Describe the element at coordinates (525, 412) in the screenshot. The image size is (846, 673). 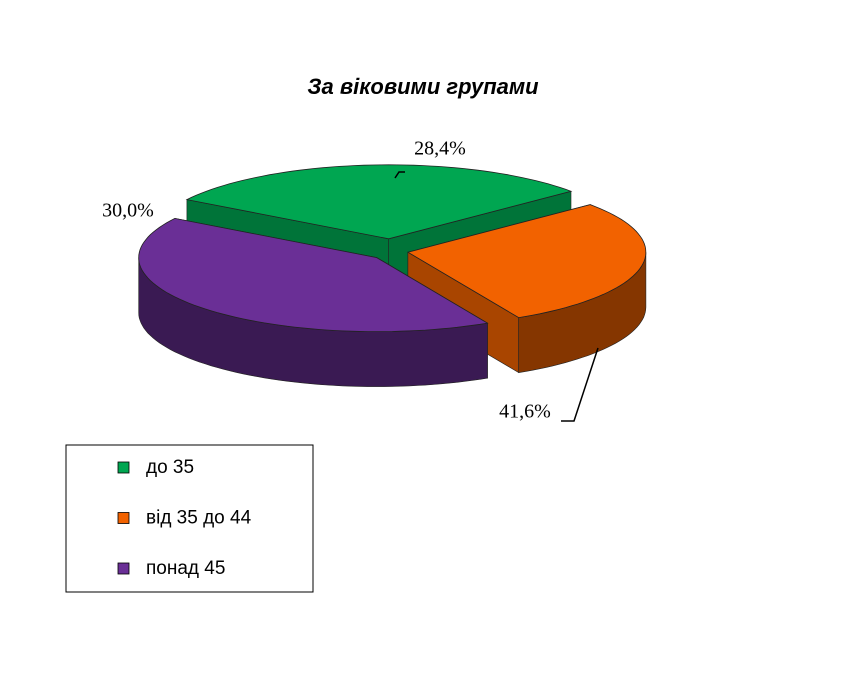
I see `data-label: 41,6%` at that location.